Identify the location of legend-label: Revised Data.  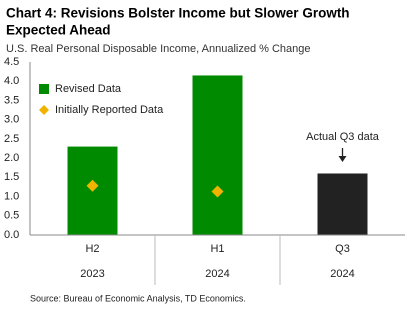
(88, 89).